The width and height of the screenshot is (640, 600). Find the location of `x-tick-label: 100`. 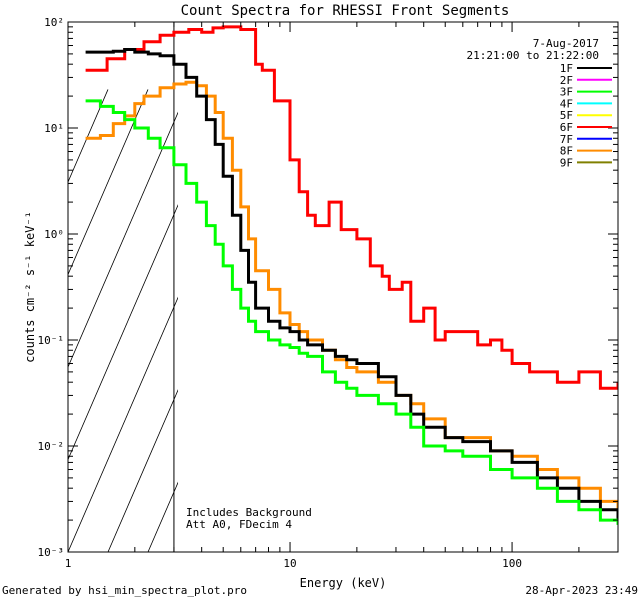

x-tick-label: 100 is located at coordinates (512, 563).